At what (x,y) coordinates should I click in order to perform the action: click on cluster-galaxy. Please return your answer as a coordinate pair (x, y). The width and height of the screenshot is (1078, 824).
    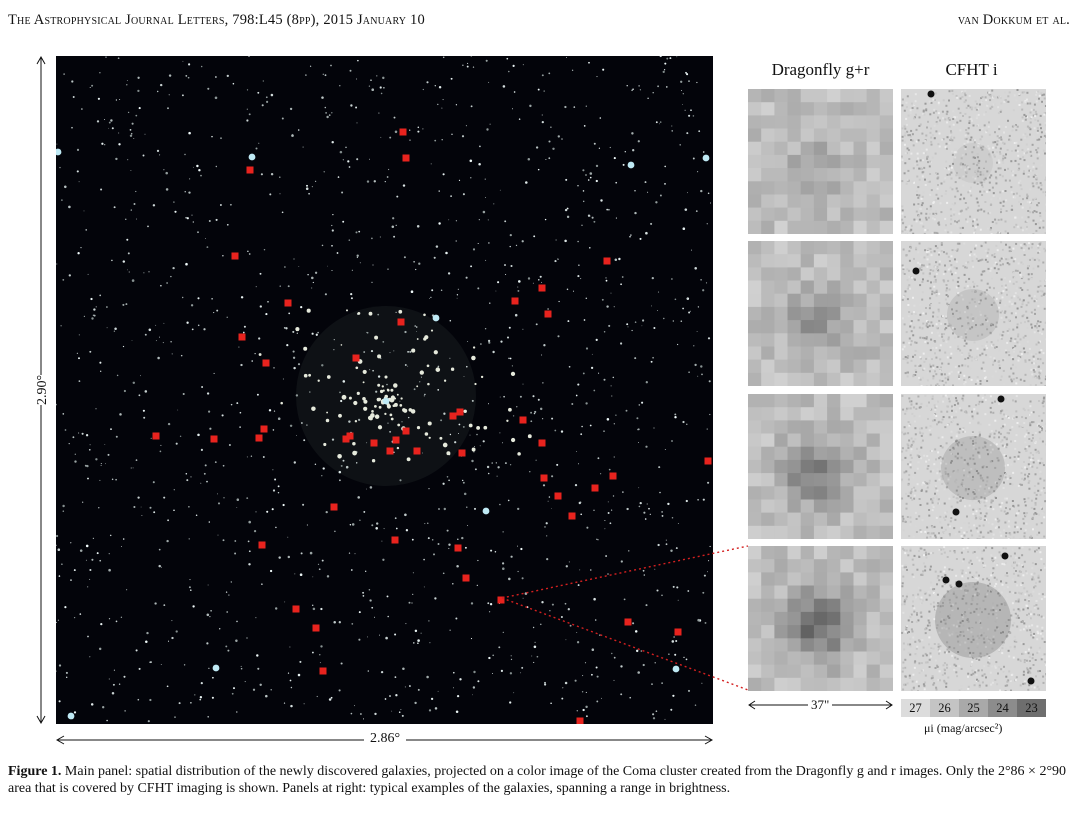
    Looking at the image, I should click on (359, 313).